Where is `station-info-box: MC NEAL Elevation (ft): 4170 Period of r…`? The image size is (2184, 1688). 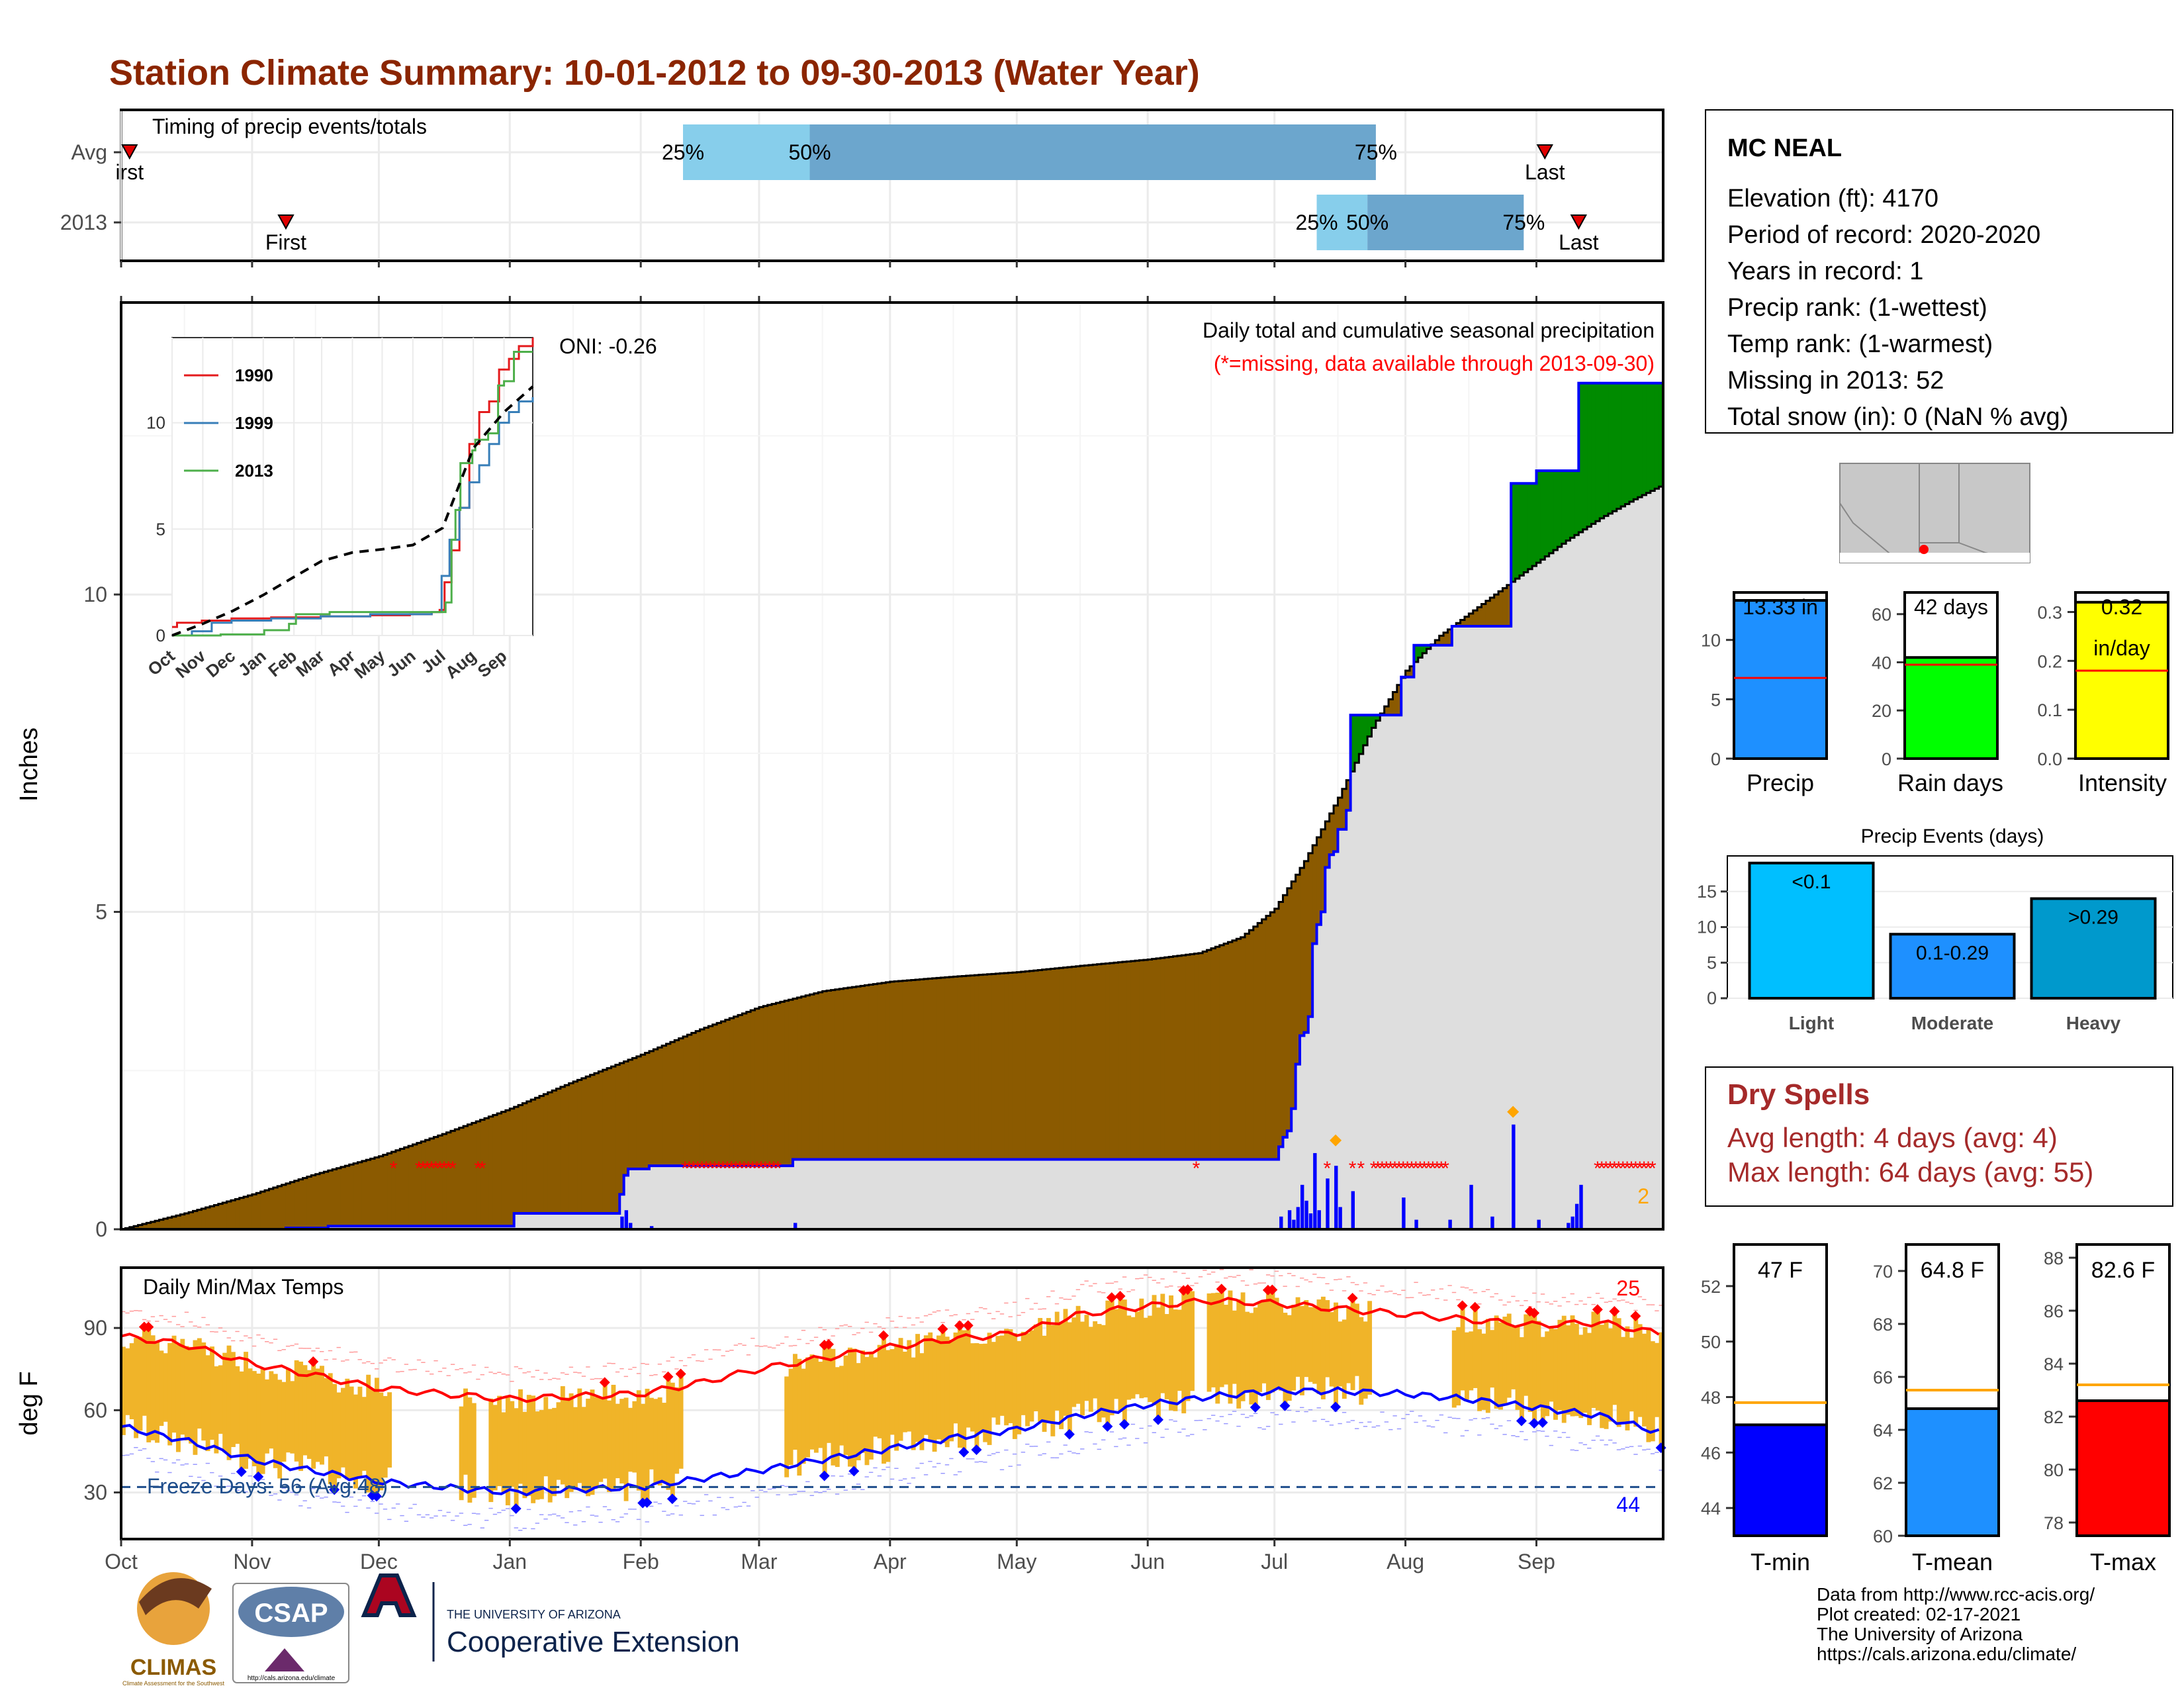
station-info-box: MC NEAL Elevation (ft): 4170 Period of r… is located at coordinates (1939, 271).